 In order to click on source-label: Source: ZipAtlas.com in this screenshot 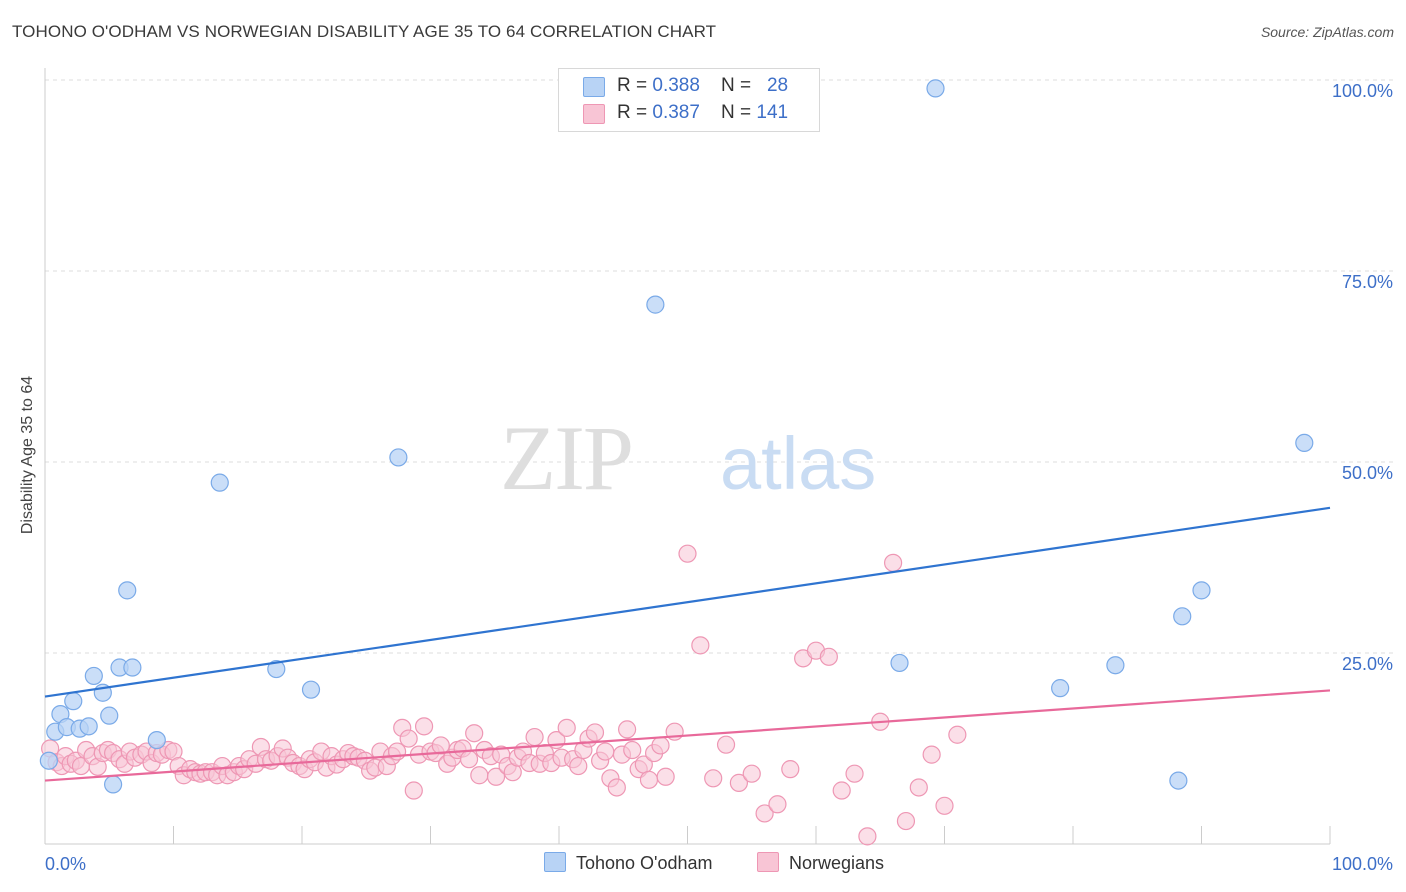, I will do `click(1327, 32)`.